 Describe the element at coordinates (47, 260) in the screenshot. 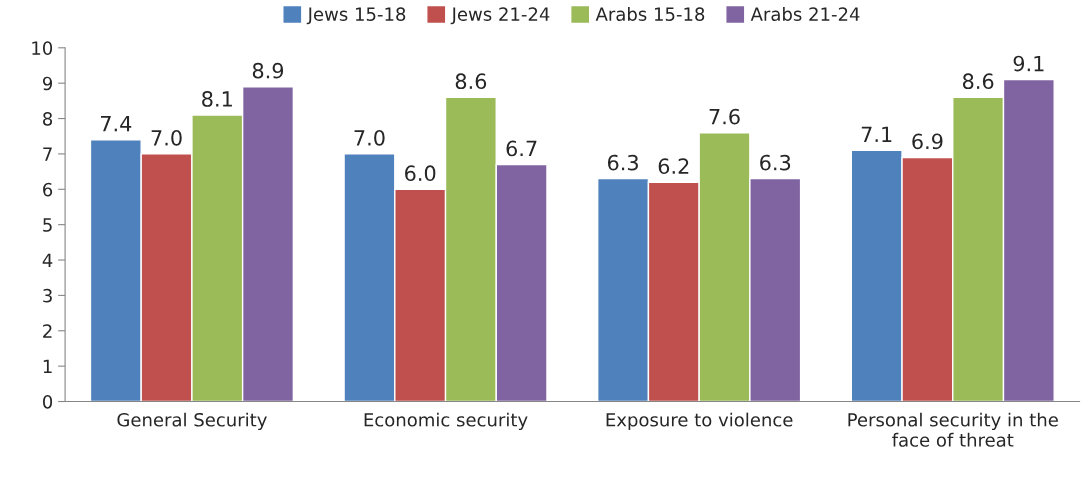

I see `y-tick-label: 4` at that location.